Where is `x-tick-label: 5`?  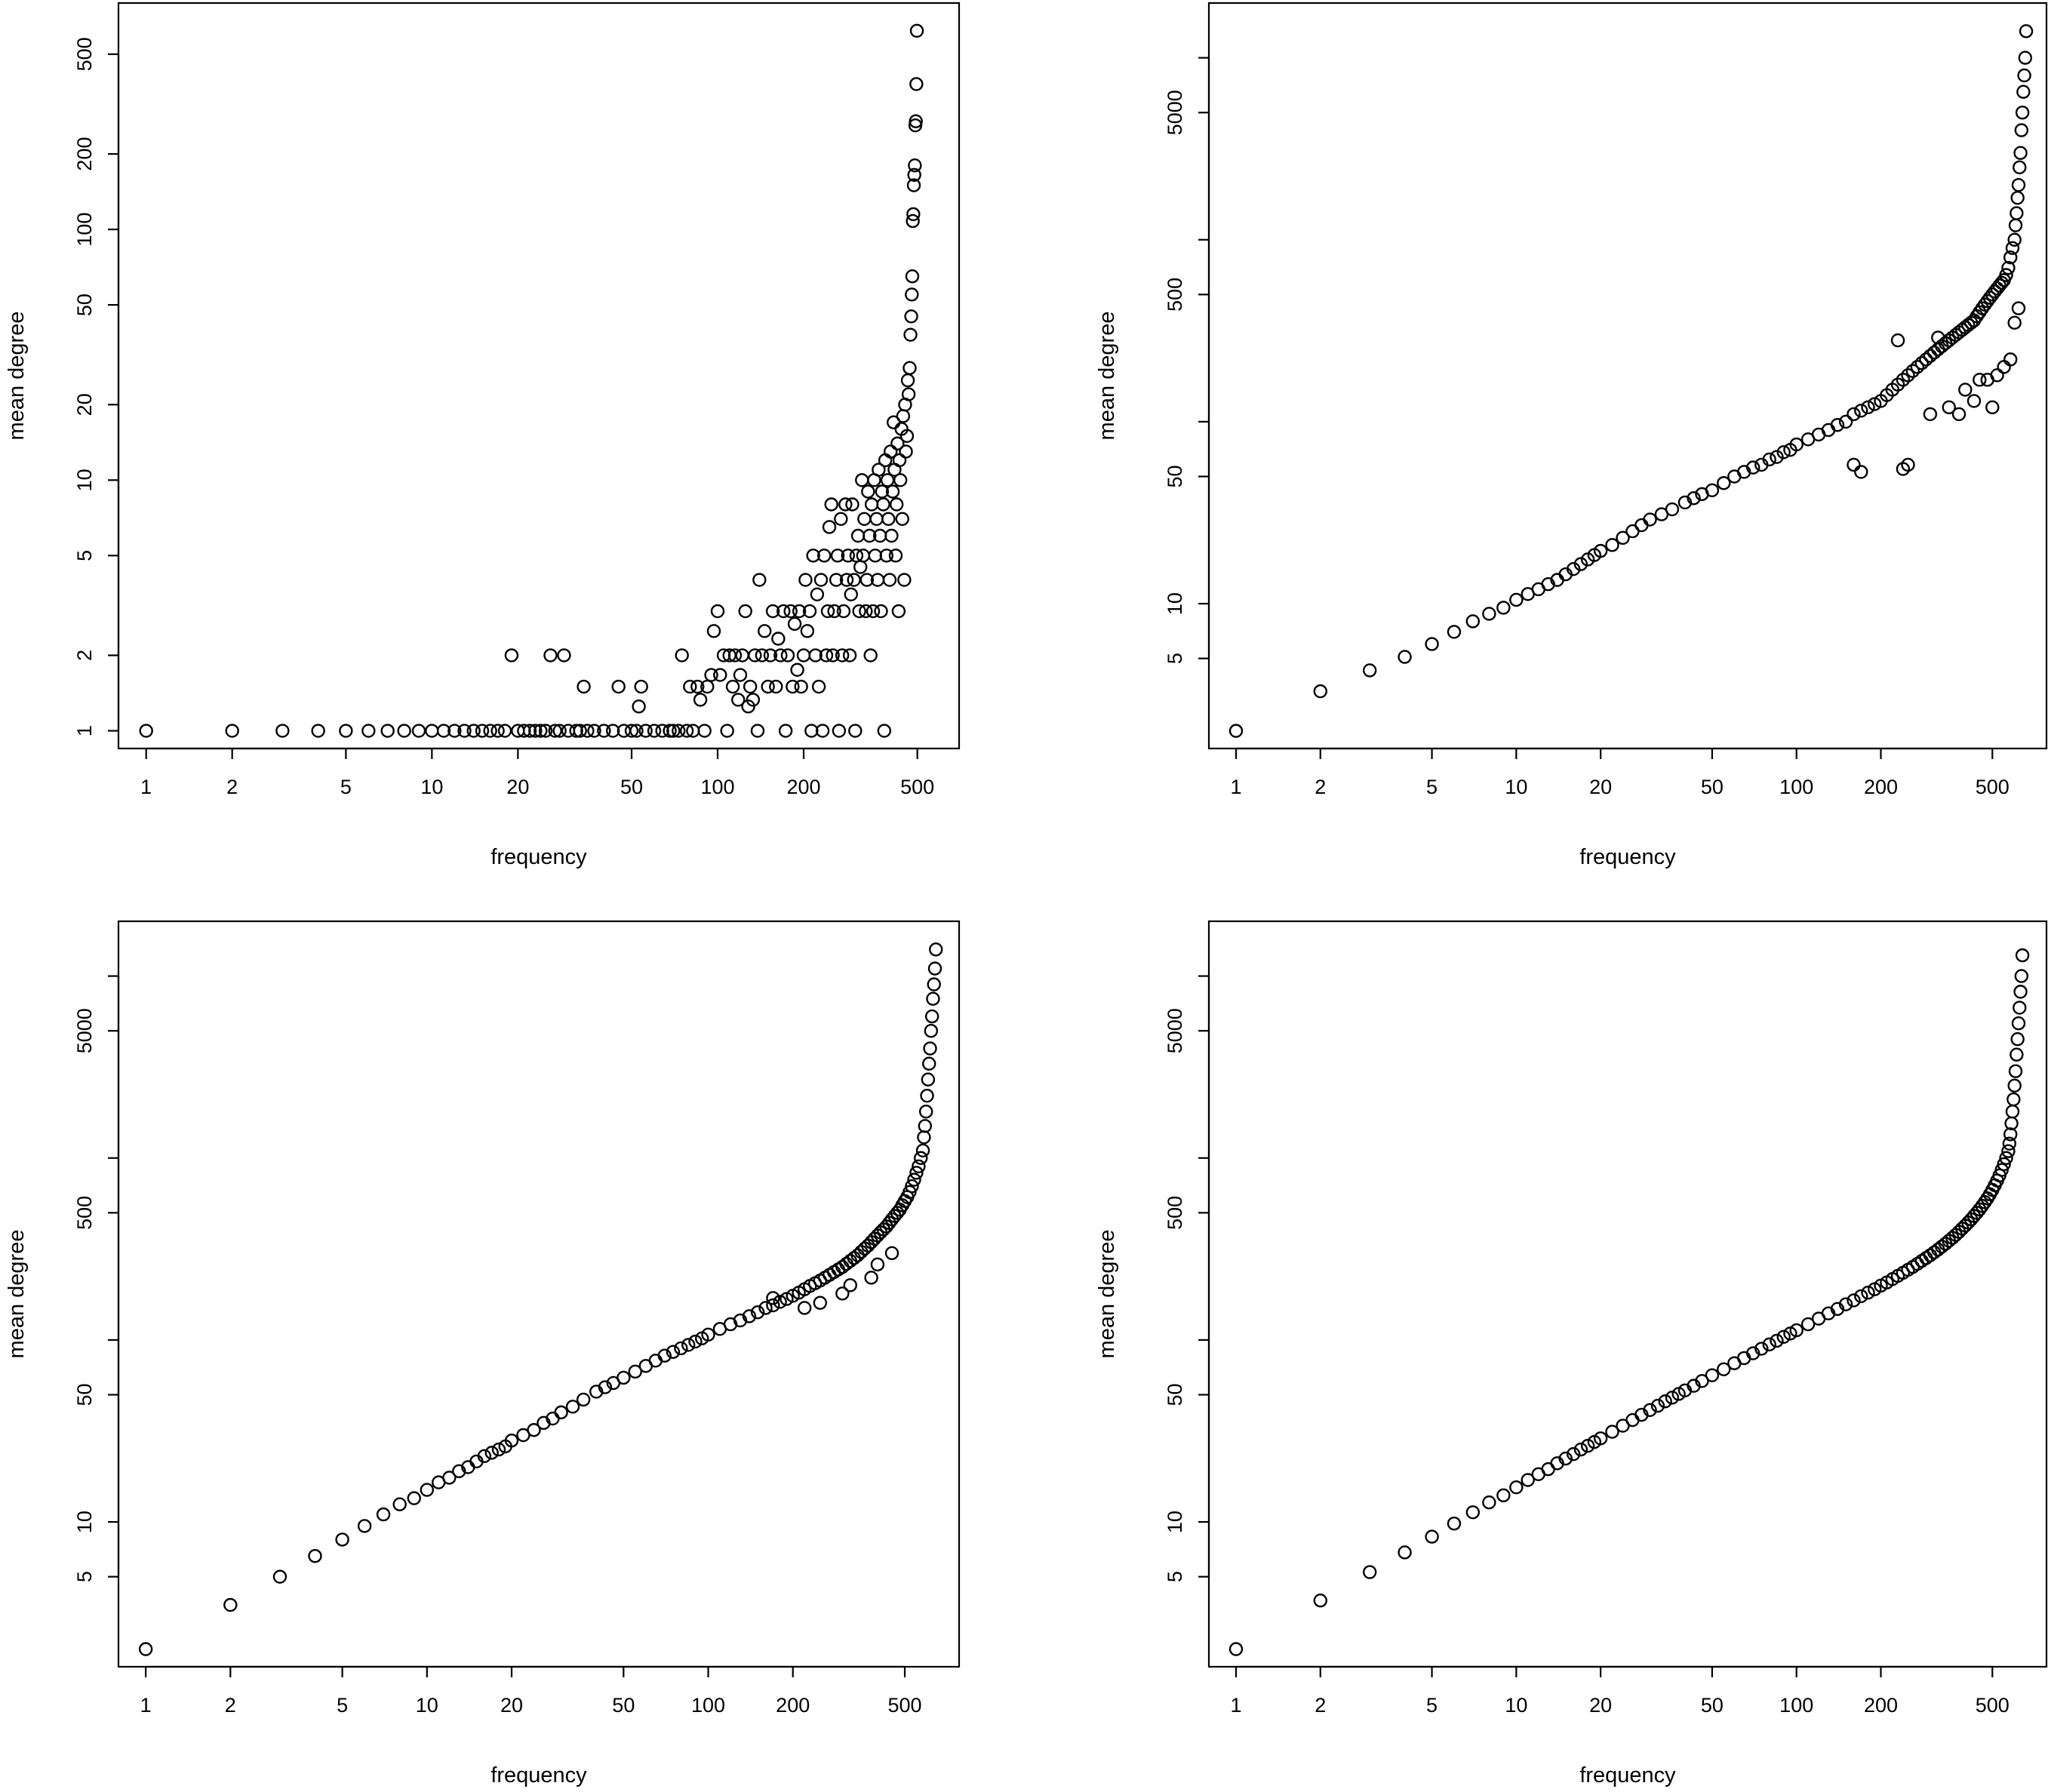 x-tick-label: 5 is located at coordinates (346, 787).